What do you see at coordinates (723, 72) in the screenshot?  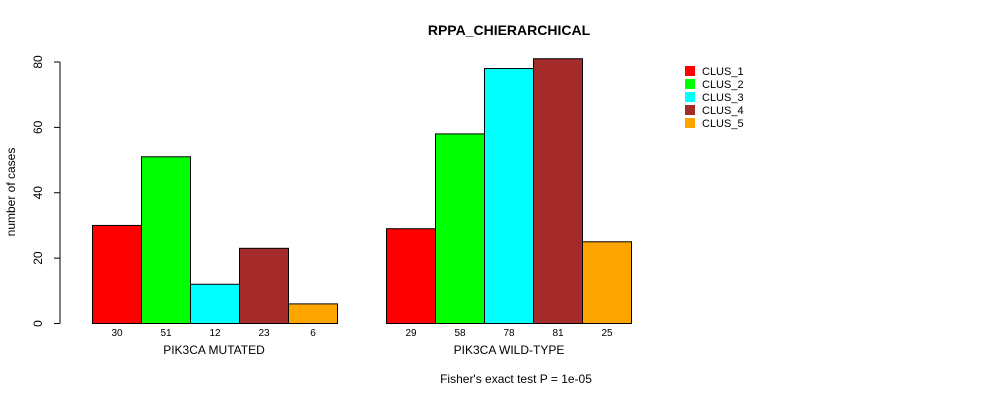 I see `legend-label: CLUS_1` at bounding box center [723, 72].